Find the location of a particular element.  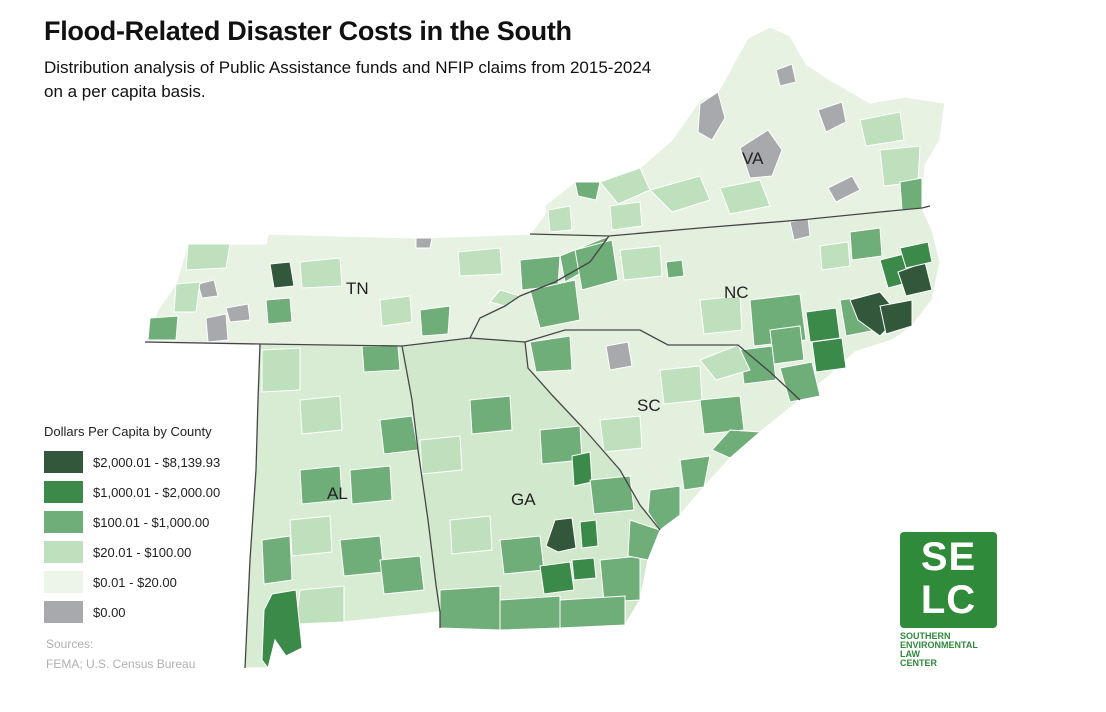

legend-title: Dollars Per Capita by County is located at coordinates (128, 431).